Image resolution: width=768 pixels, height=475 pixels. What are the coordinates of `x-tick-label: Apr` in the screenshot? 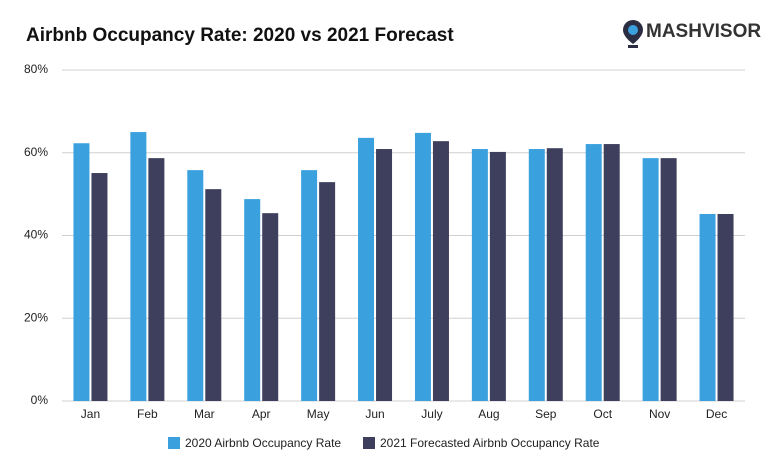 It's located at (261, 414).